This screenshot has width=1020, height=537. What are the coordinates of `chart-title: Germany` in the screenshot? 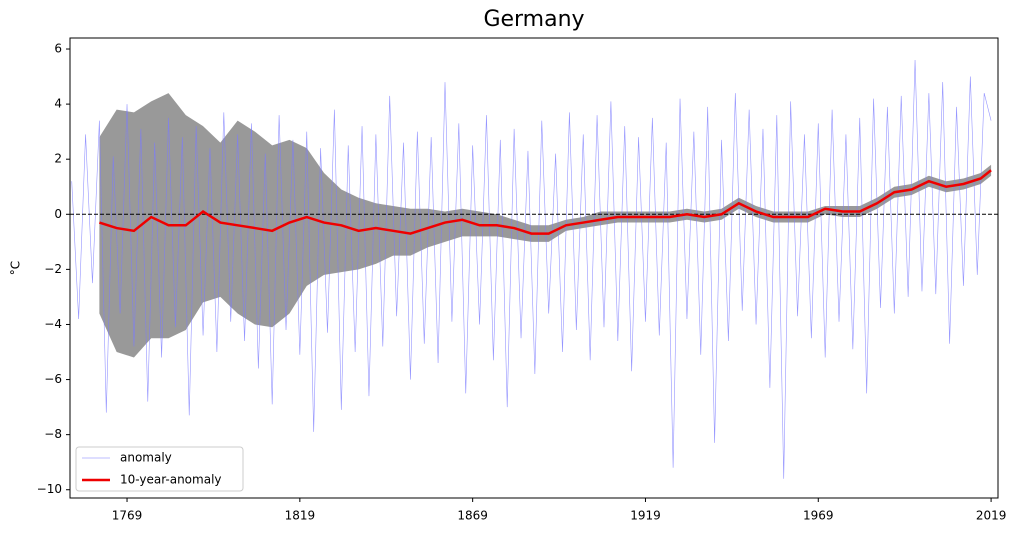 It's located at (533, 19).